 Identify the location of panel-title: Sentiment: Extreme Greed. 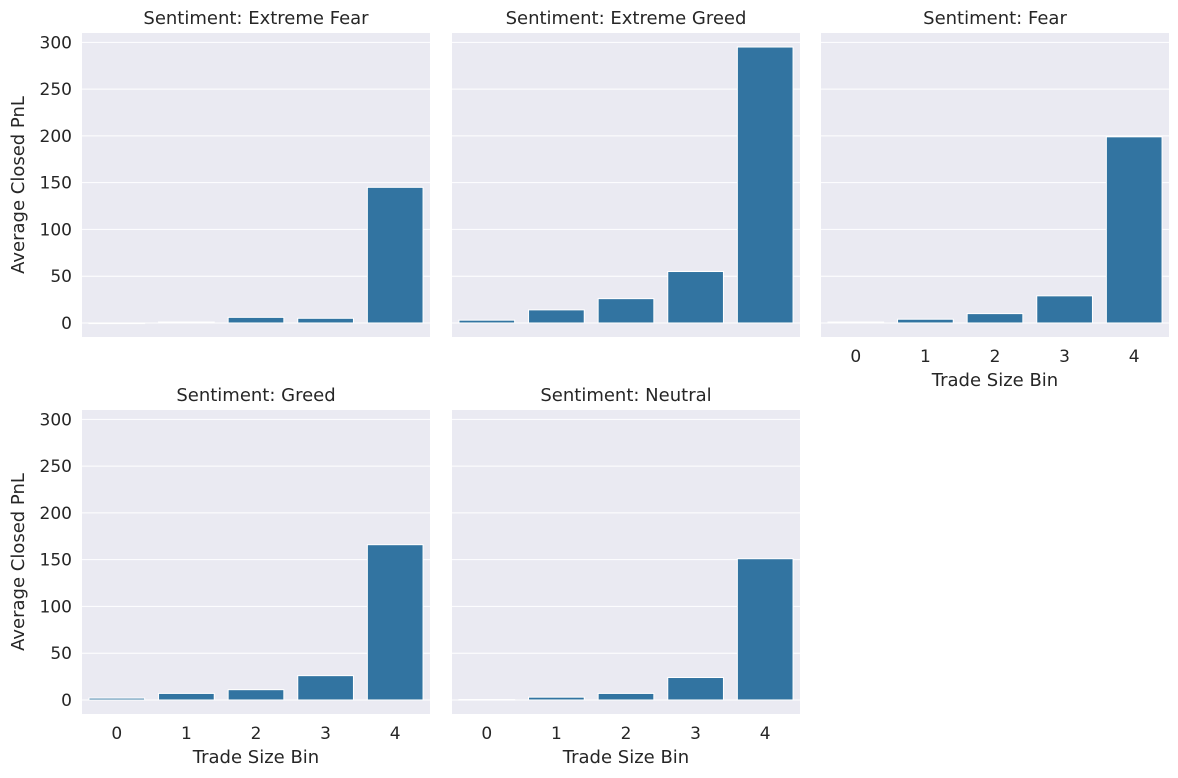
(626, 18).